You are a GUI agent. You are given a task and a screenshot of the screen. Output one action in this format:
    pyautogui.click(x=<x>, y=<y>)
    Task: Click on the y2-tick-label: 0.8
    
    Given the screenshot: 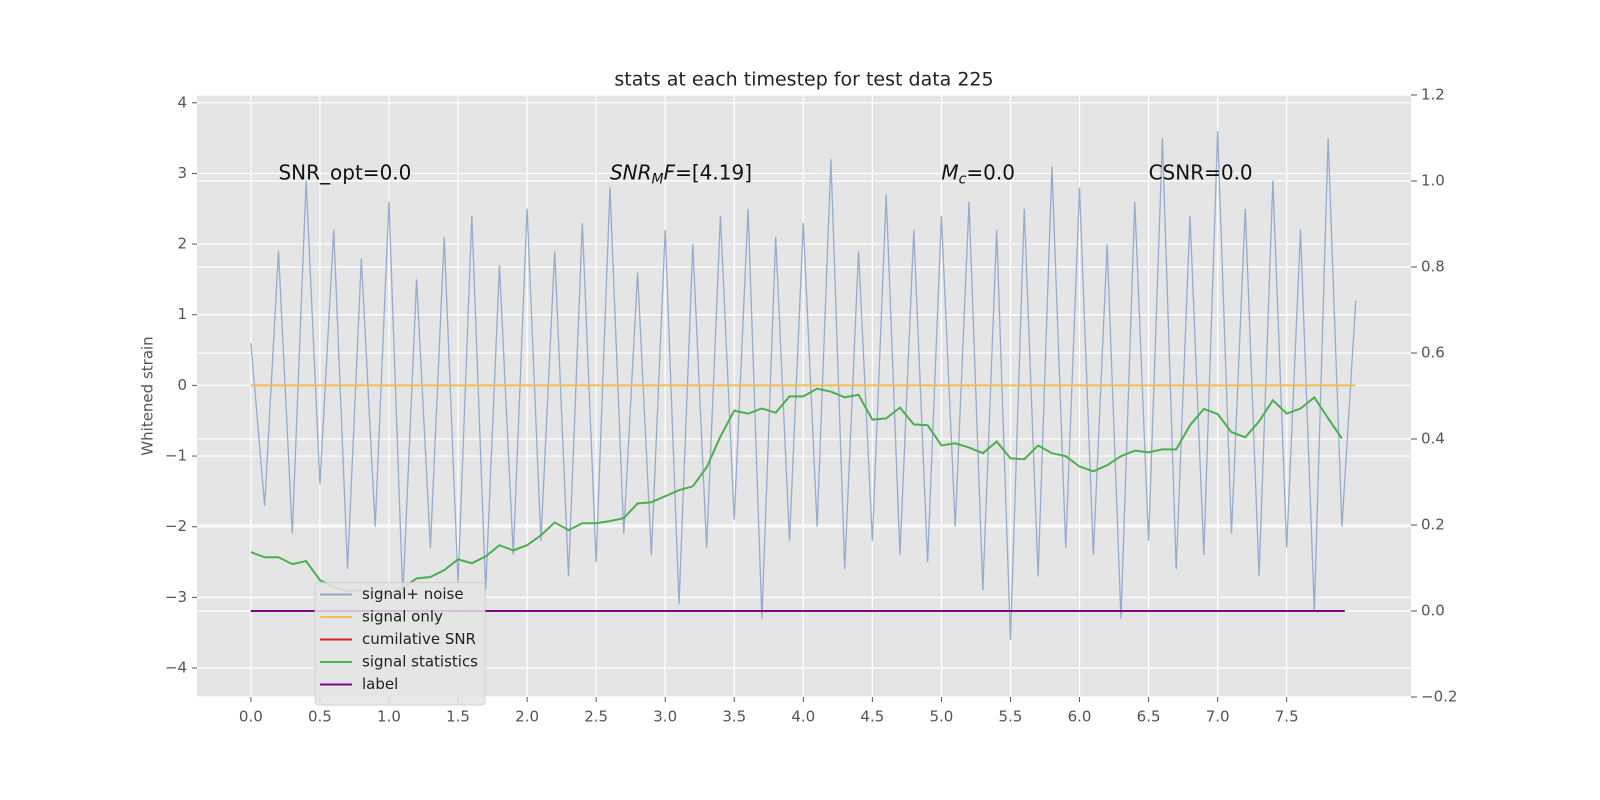 What is the action you would take?
    pyautogui.click(x=1433, y=267)
    